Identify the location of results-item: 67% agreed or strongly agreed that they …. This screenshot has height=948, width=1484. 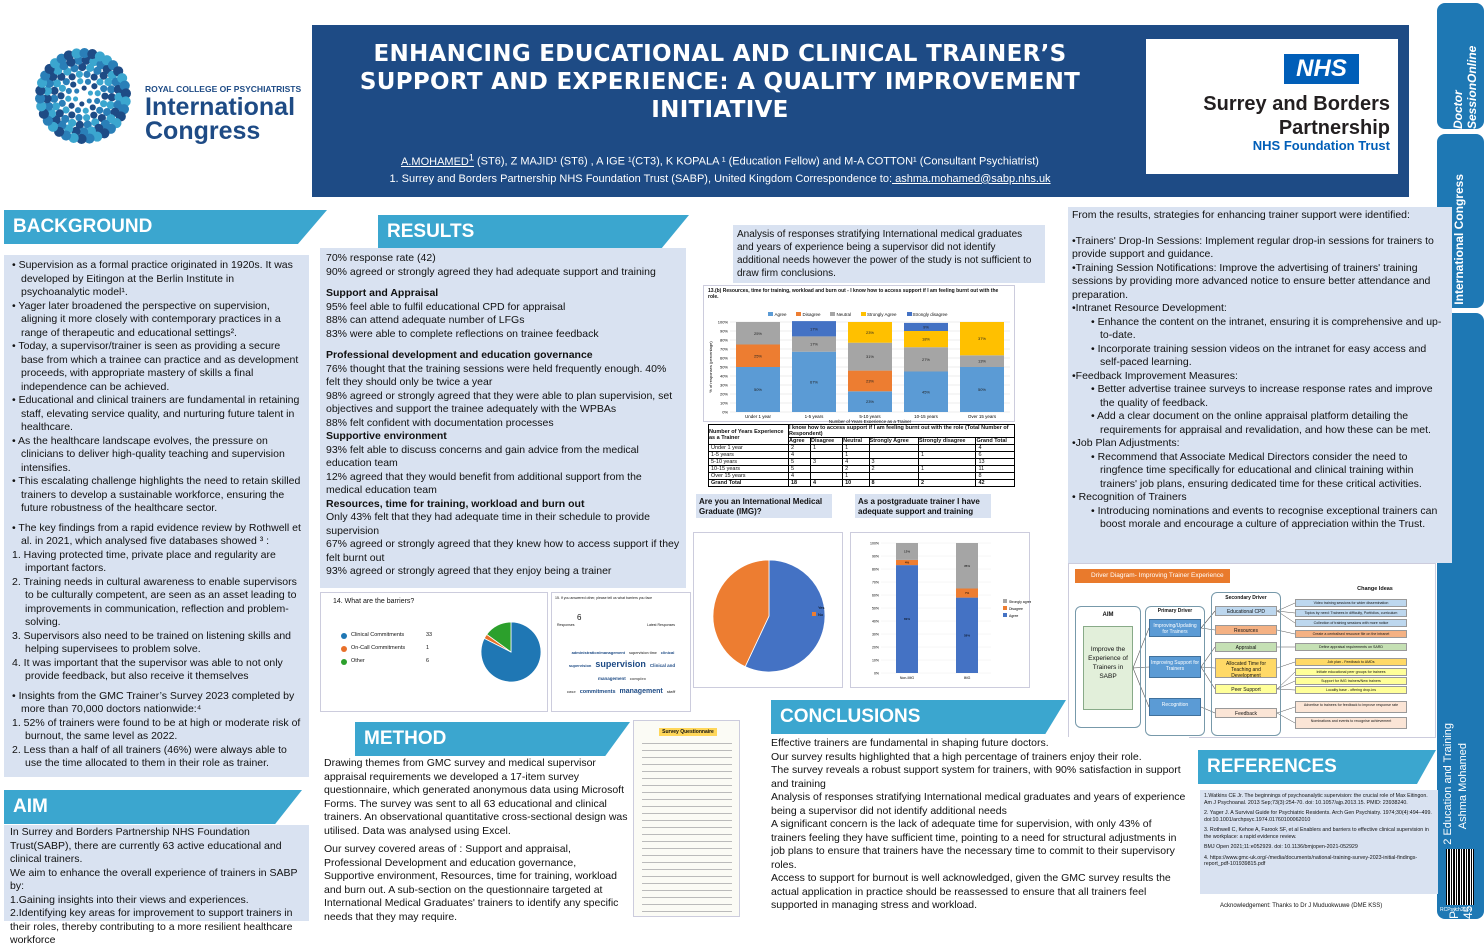
(503, 551).